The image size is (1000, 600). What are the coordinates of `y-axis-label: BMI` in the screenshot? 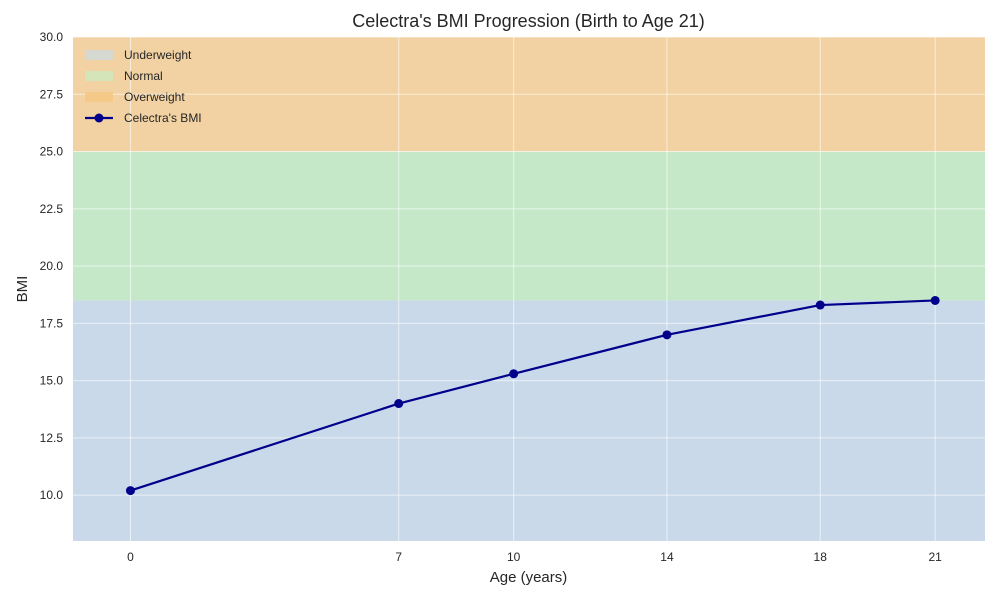 It's located at (22, 289).